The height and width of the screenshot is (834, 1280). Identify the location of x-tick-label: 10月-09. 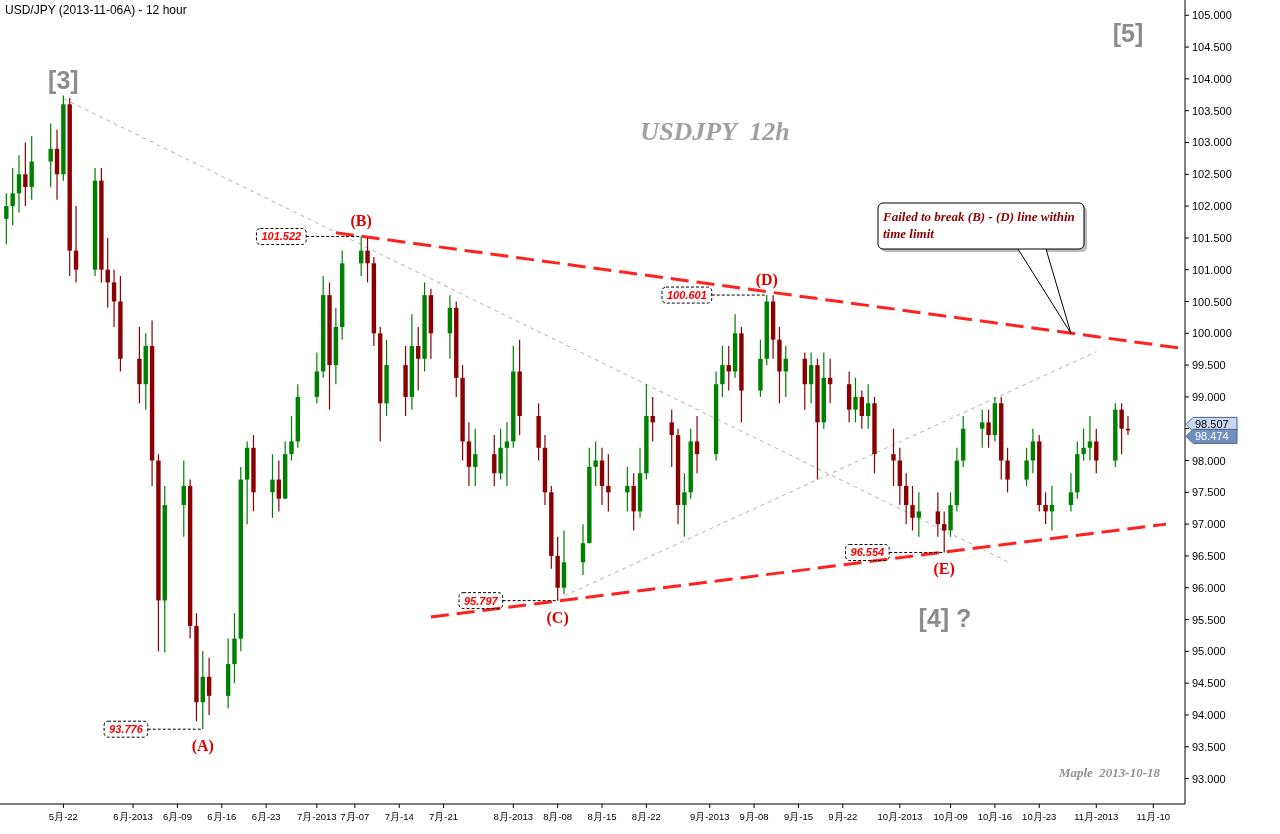
(950, 816).